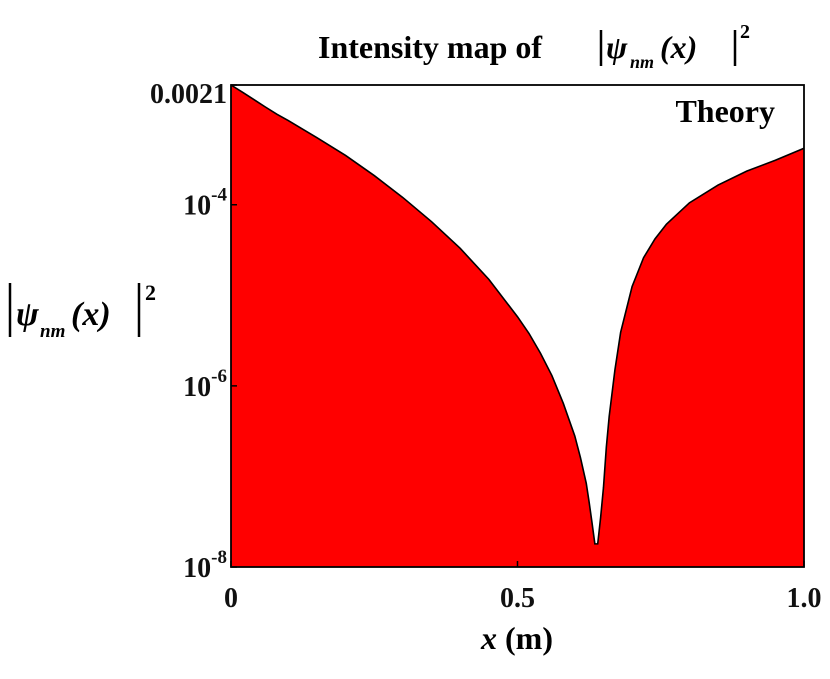 This screenshot has height=679, width=830. I want to click on y-axis-label: ψ nm (x) 2, so click(82, 311).